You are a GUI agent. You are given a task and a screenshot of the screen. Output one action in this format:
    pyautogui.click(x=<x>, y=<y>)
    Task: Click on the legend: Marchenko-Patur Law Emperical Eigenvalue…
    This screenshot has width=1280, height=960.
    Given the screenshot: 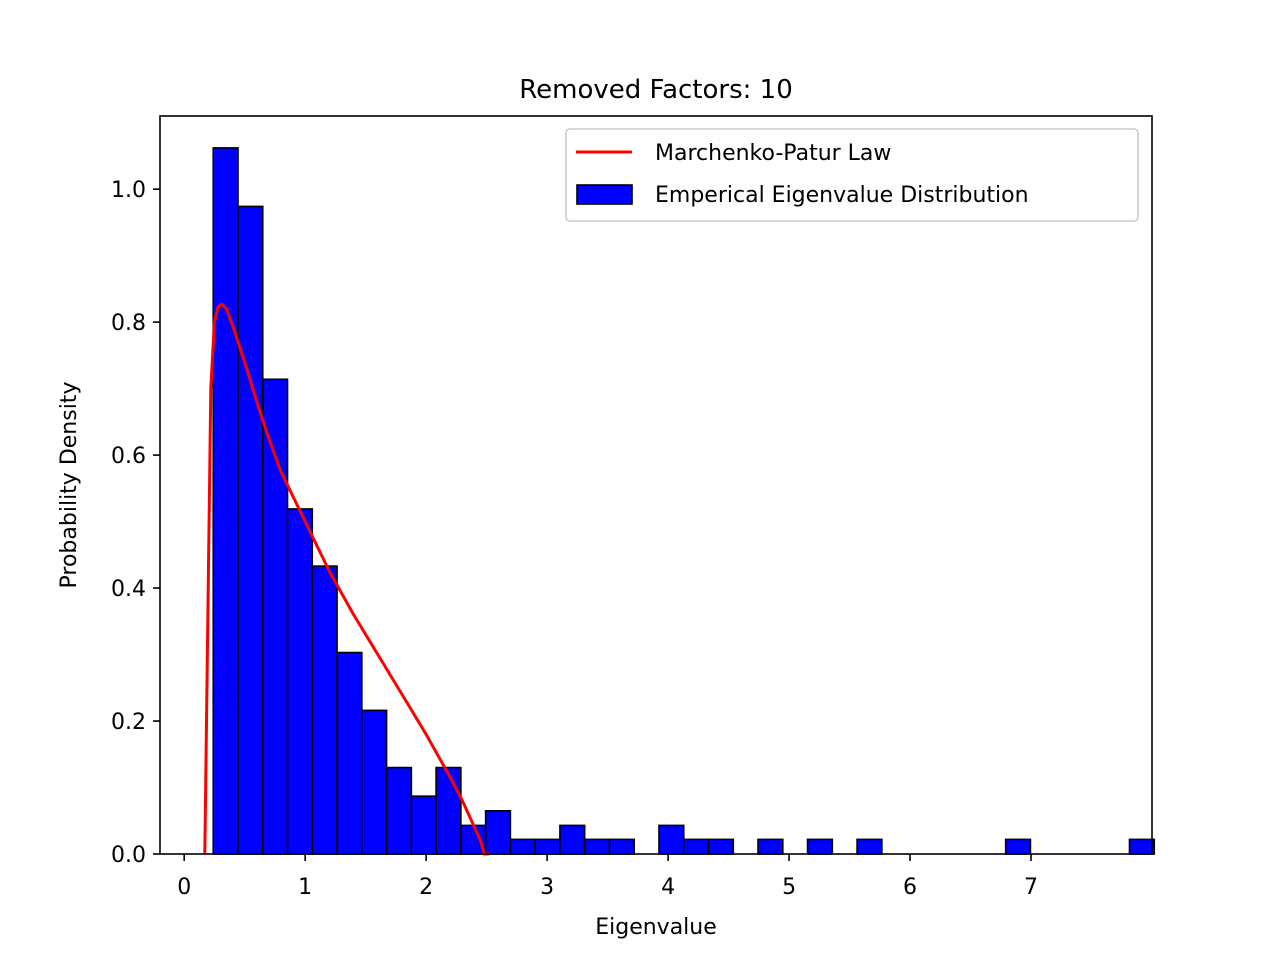 What is the action you would take?
    pyautogui.click(x=852, y=175)
    